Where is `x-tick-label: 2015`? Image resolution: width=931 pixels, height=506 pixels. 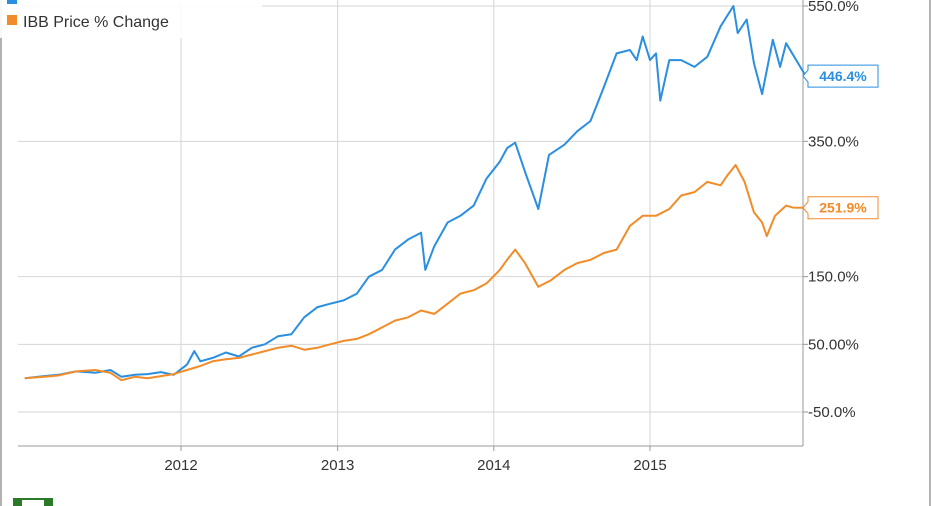 x-tick-label: 2015 is located at coordinates (649, 465).